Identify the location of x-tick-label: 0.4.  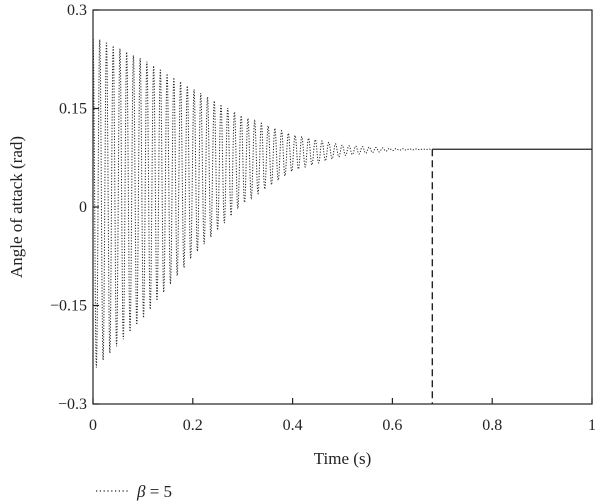
(293, 425).